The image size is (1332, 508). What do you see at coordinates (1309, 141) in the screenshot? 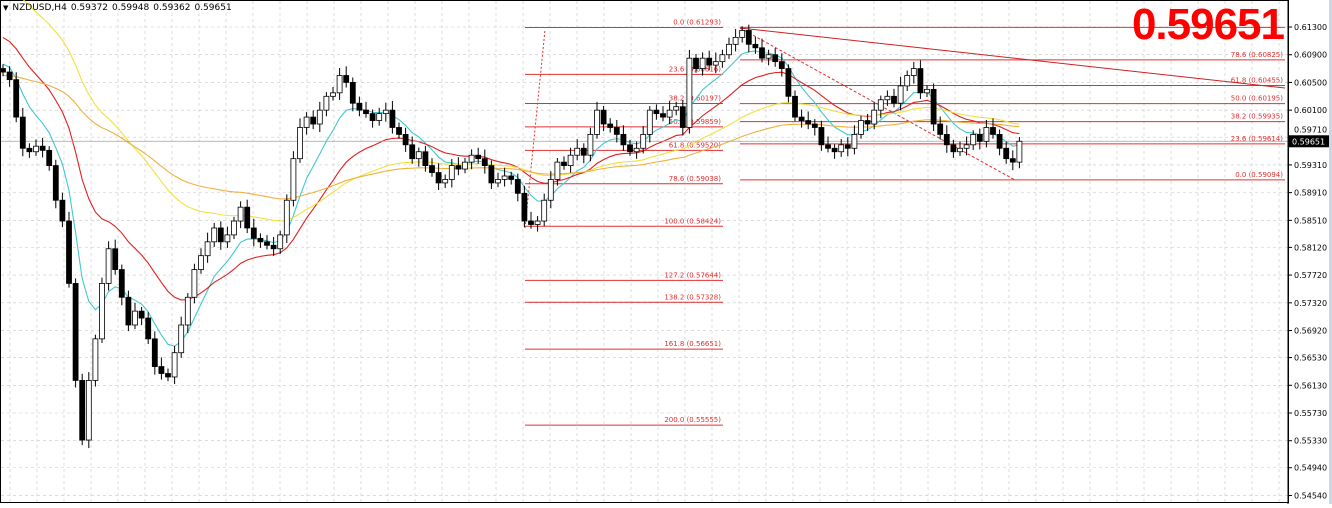
I see `current-price-tag` at bounding box center [1309, 141].